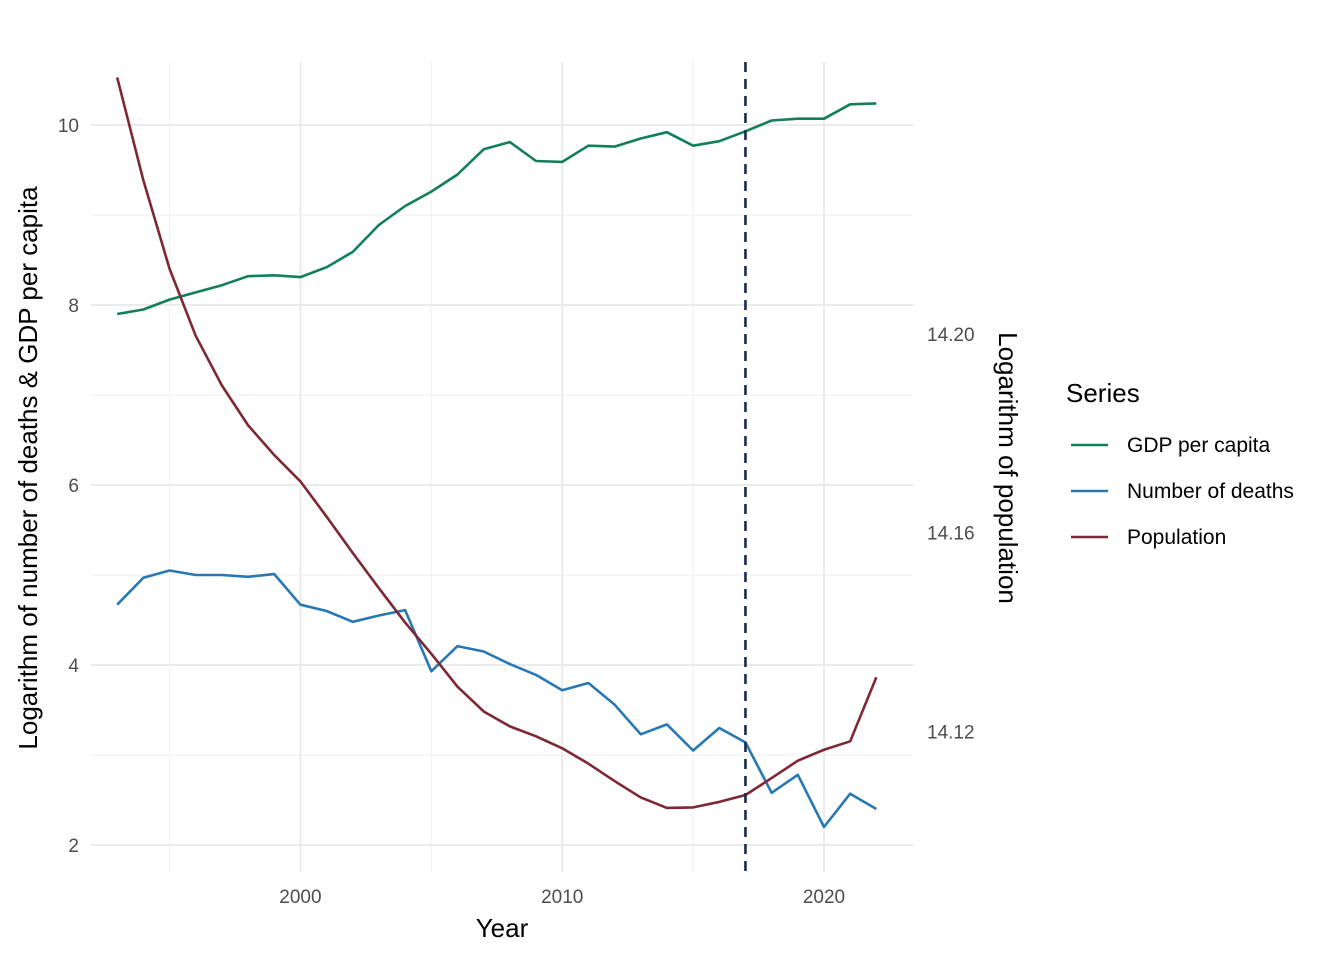 This screenshot has width=1344, height=960. Describe the element at coordinates (1008, 468) in the screenshot. I see `right-y-axis-title: Logarithm of population` at that location.